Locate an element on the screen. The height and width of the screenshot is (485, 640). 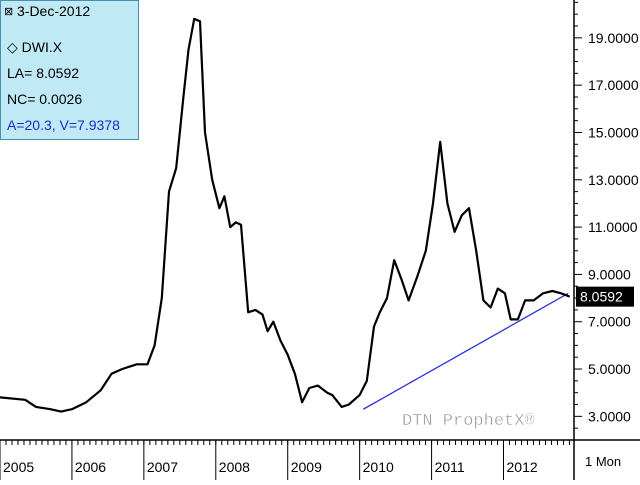
y-tick-label: 15.0000 is located at coordinates (613, 132).